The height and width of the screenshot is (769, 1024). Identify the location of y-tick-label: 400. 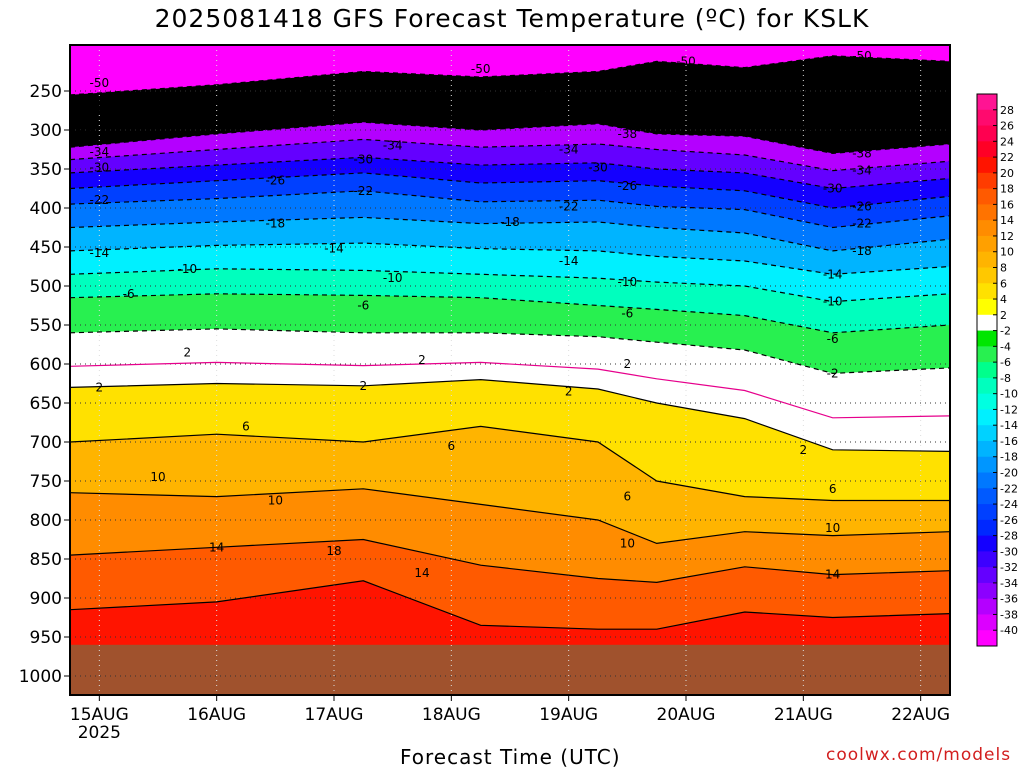
(46, 209).